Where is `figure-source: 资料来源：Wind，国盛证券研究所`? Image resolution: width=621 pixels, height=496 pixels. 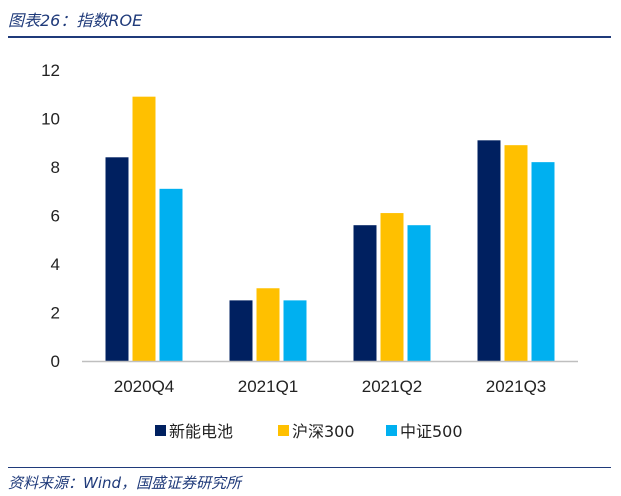 figure-source: 资料来源：Wind，国盛证券研究所 is located at coordinates (125, 483).